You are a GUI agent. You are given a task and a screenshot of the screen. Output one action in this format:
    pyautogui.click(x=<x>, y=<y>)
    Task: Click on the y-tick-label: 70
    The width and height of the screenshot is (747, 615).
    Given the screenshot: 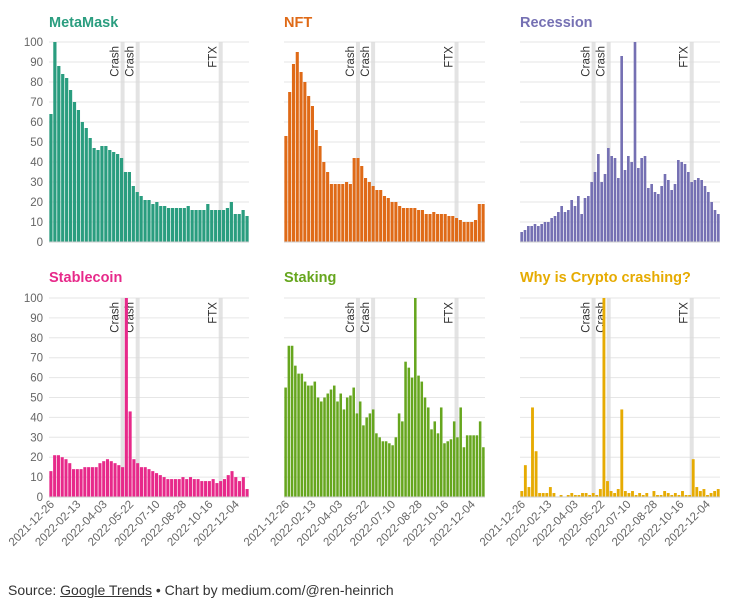 What is the action you would take?
    pyautogui.click(x=36, y=103)
    